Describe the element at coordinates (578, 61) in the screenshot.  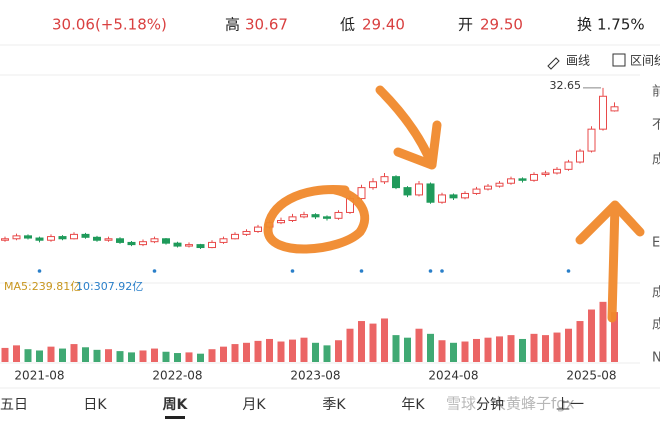
I see `tool-draw: 画线` at that location.